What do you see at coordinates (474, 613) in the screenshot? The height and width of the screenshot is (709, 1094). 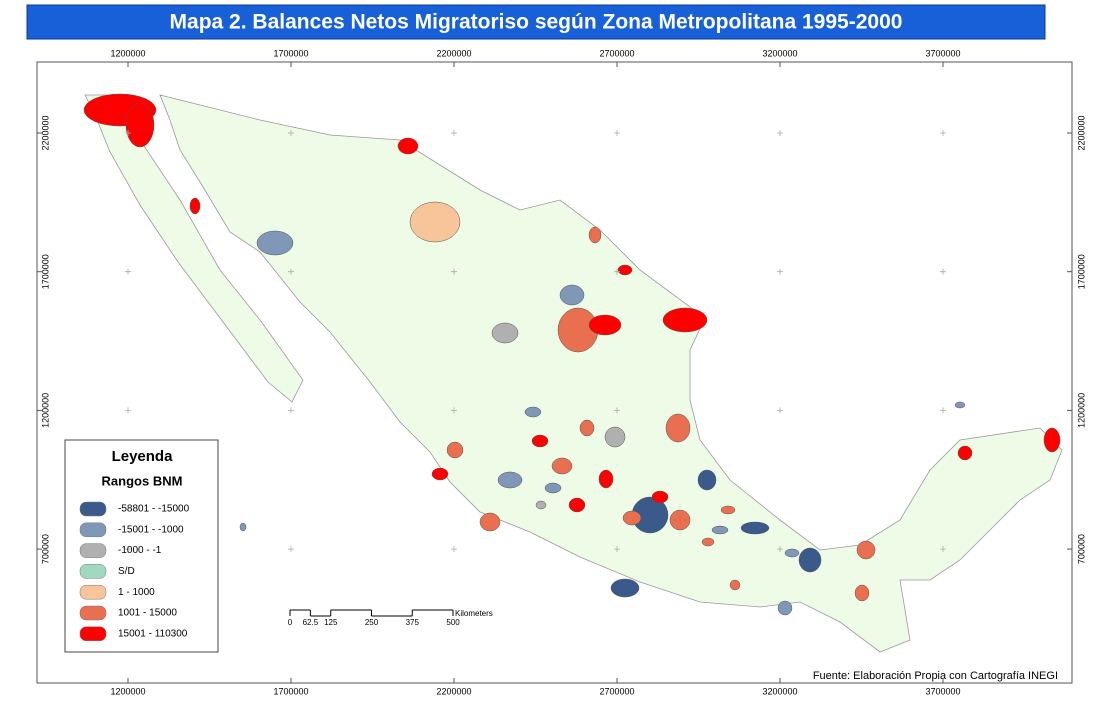 I see `scale-unit: Kilometers` at bounding box center [474, 613].